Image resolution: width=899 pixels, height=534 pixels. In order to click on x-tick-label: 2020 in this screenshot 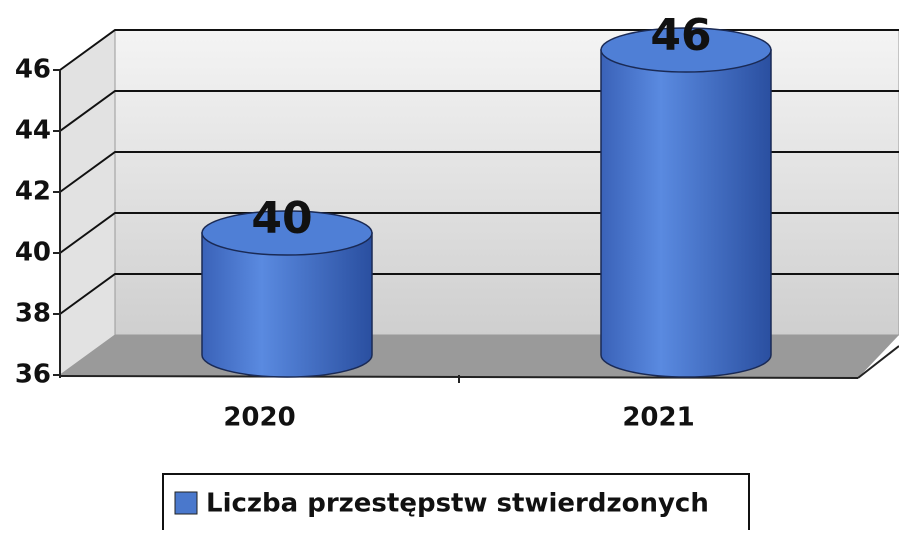, I will do `click(259, 418)`.